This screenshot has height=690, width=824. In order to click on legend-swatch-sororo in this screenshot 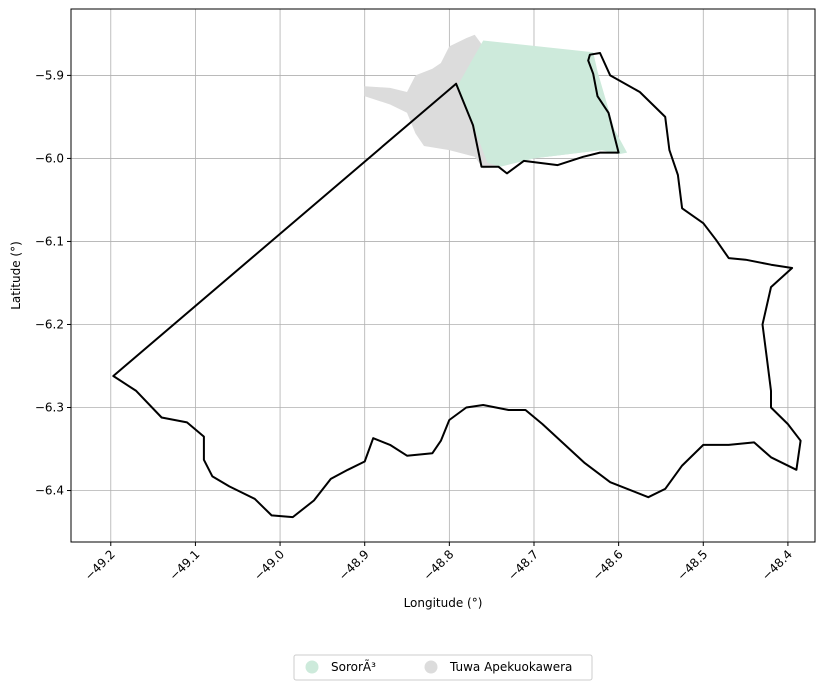, I will do `click(312, 667)`.